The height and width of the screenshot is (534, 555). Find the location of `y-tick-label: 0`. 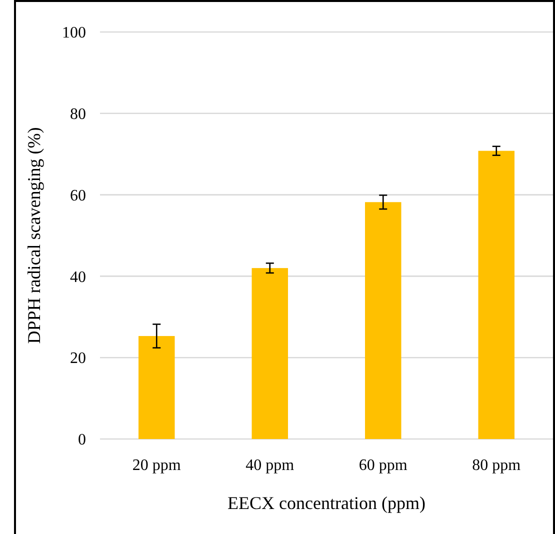

y-tick-label: 0 is located at coordinates (82, 440).